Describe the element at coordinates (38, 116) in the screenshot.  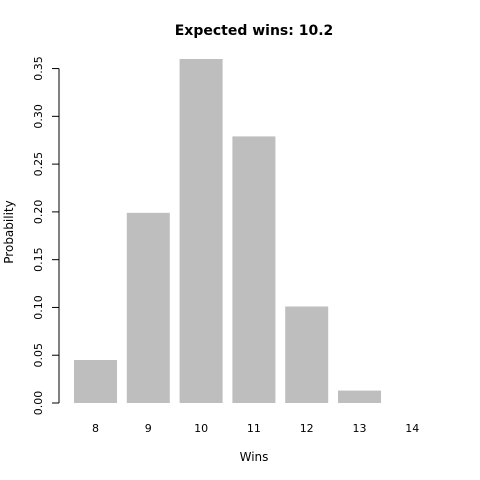
I see `y-axis-tick-label: 0.30` at that location.